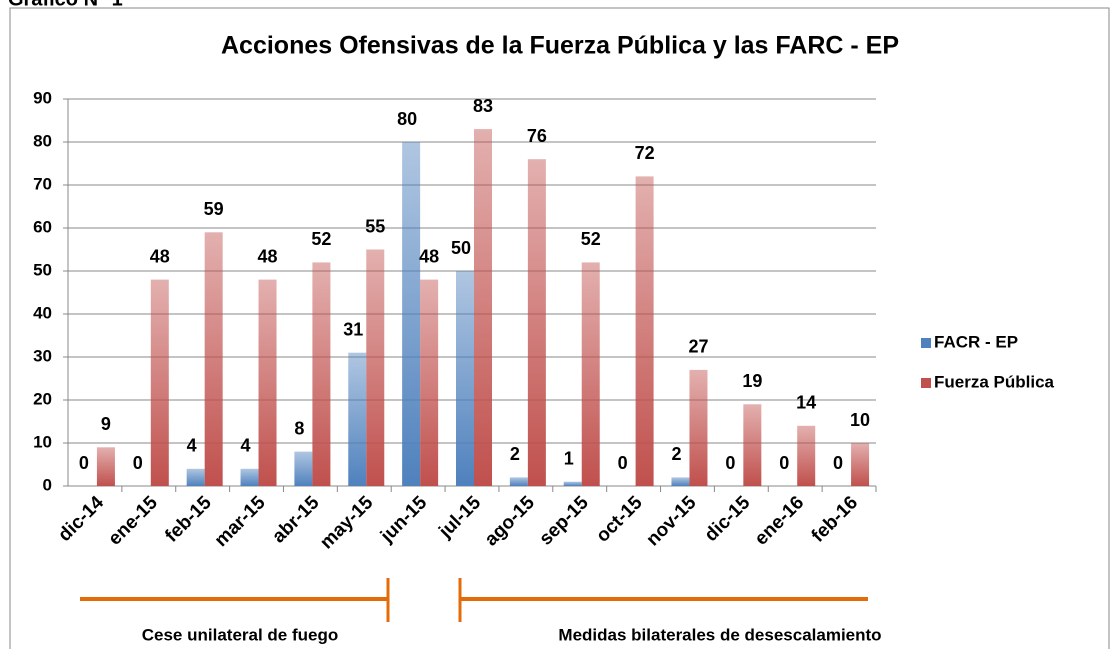 The height and width of the screenshot is (649, 1116). I want to click on data-label: 1, so click(569, 458).